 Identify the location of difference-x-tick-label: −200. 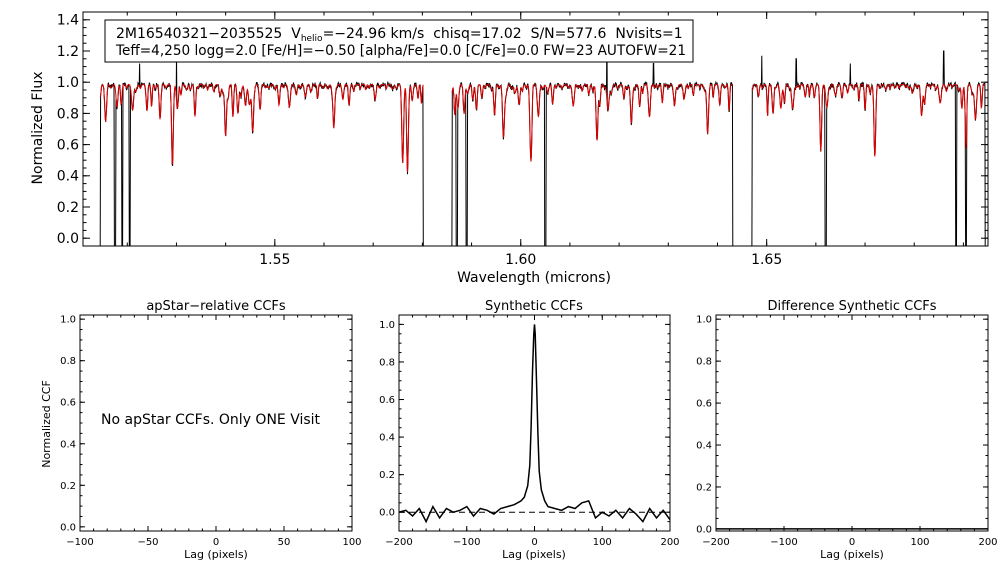
(715, 542).